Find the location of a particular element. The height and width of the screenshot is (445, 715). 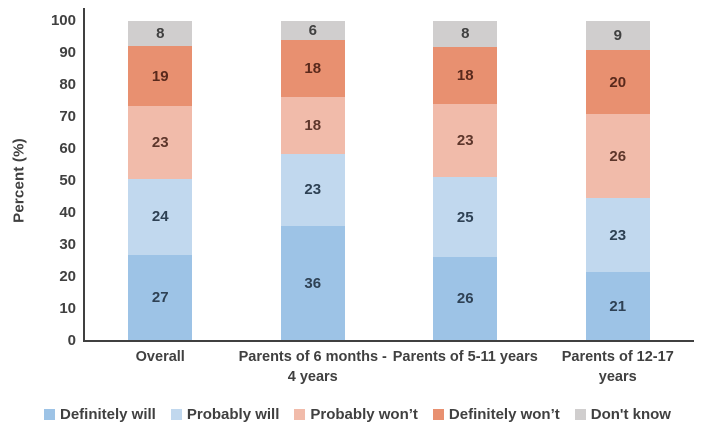

legend-label: Definitely won’t is located at coordinates (504, 414).